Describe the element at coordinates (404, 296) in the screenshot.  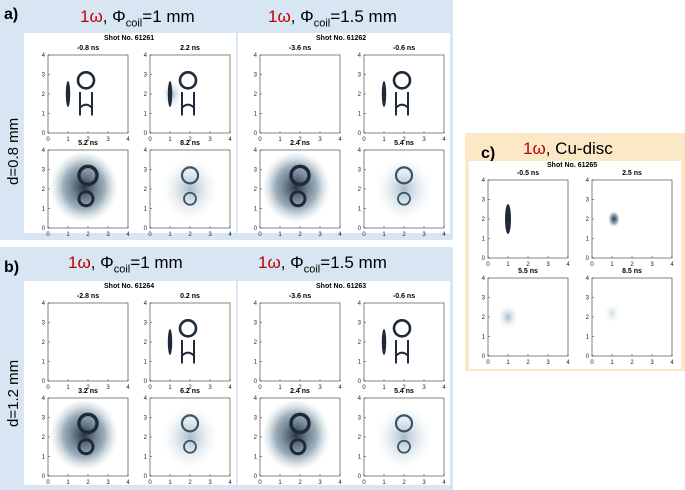
I see `frame-time-label: -0.6 ns` at that location.